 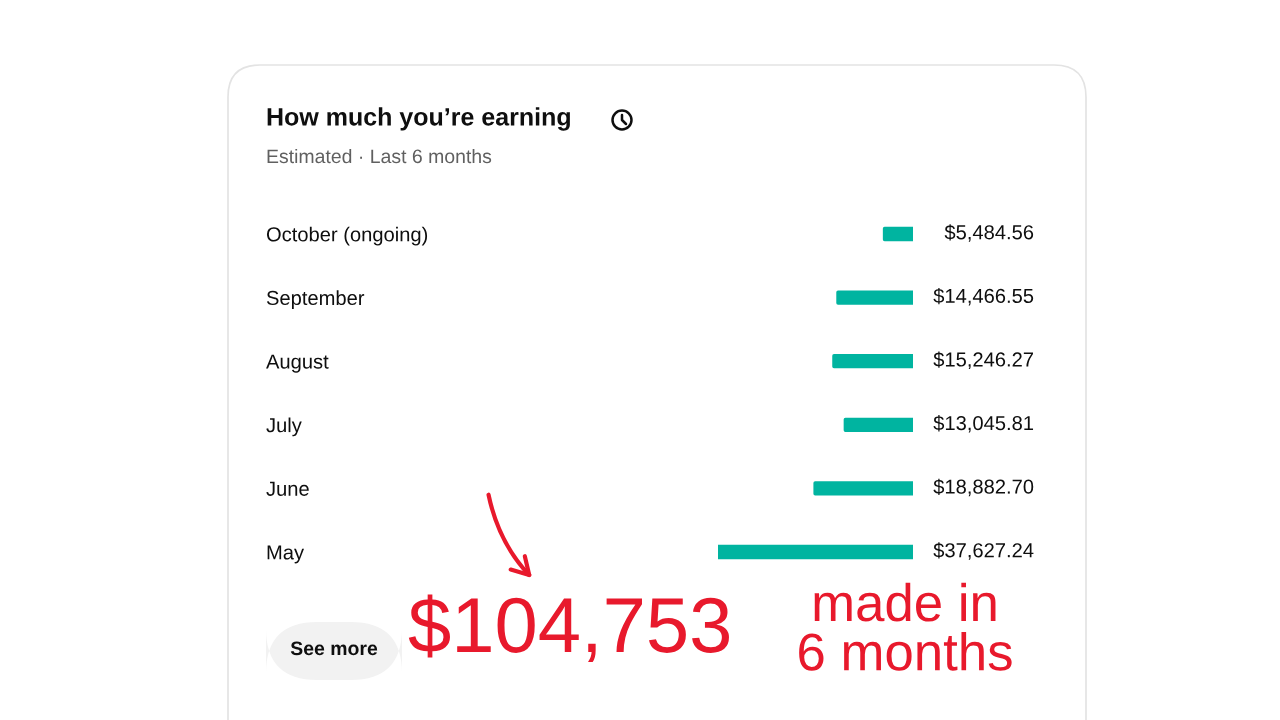 I want to click on data-label: $5,484.56, so click(x=989, y=233).